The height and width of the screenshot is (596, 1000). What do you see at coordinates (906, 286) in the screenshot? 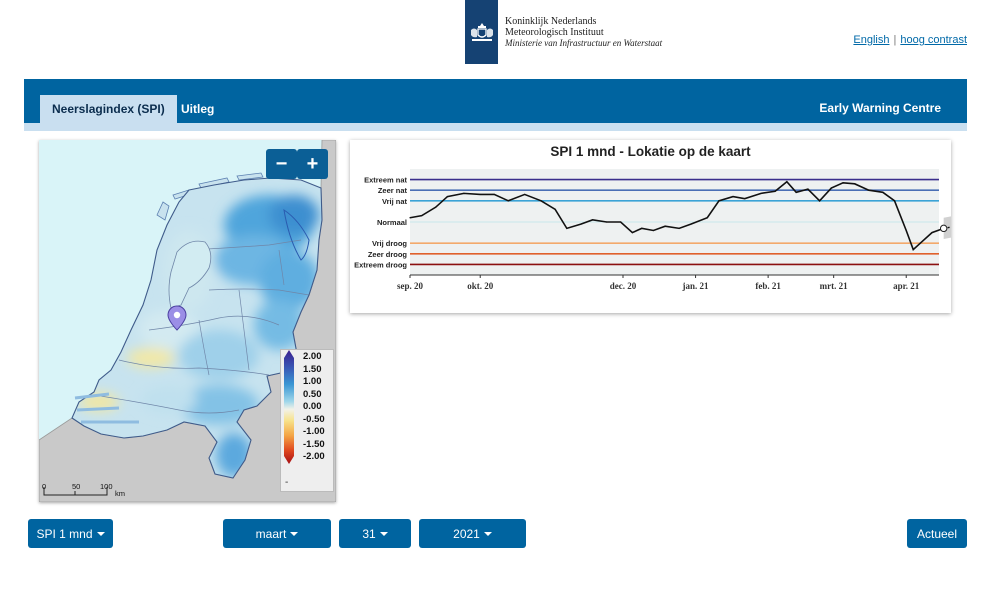
I see `x-tick-label: apr. 21` at bounding box center [906, 286].